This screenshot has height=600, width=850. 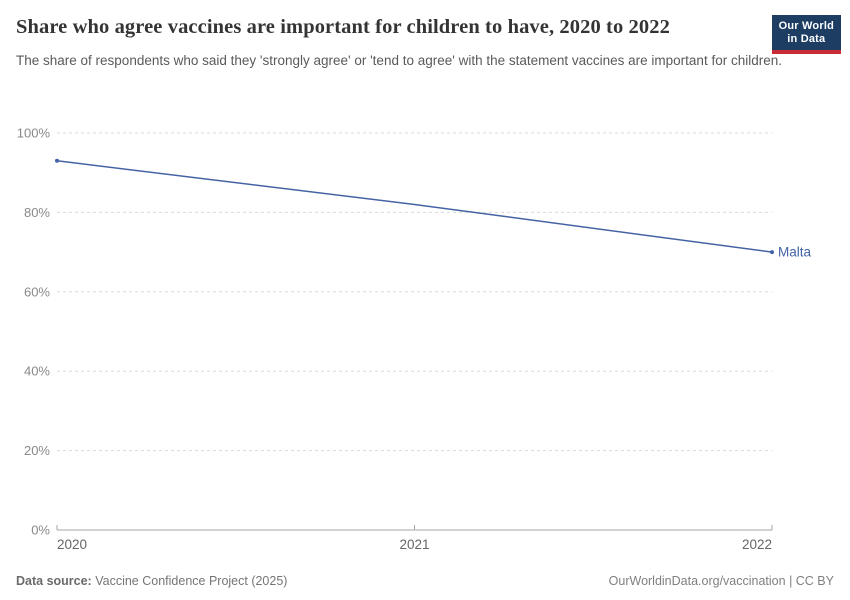 What do you see at coordinates (795, 252) in the screenshot?
I see `series-label: Malta` at bounding box center [795, 252].